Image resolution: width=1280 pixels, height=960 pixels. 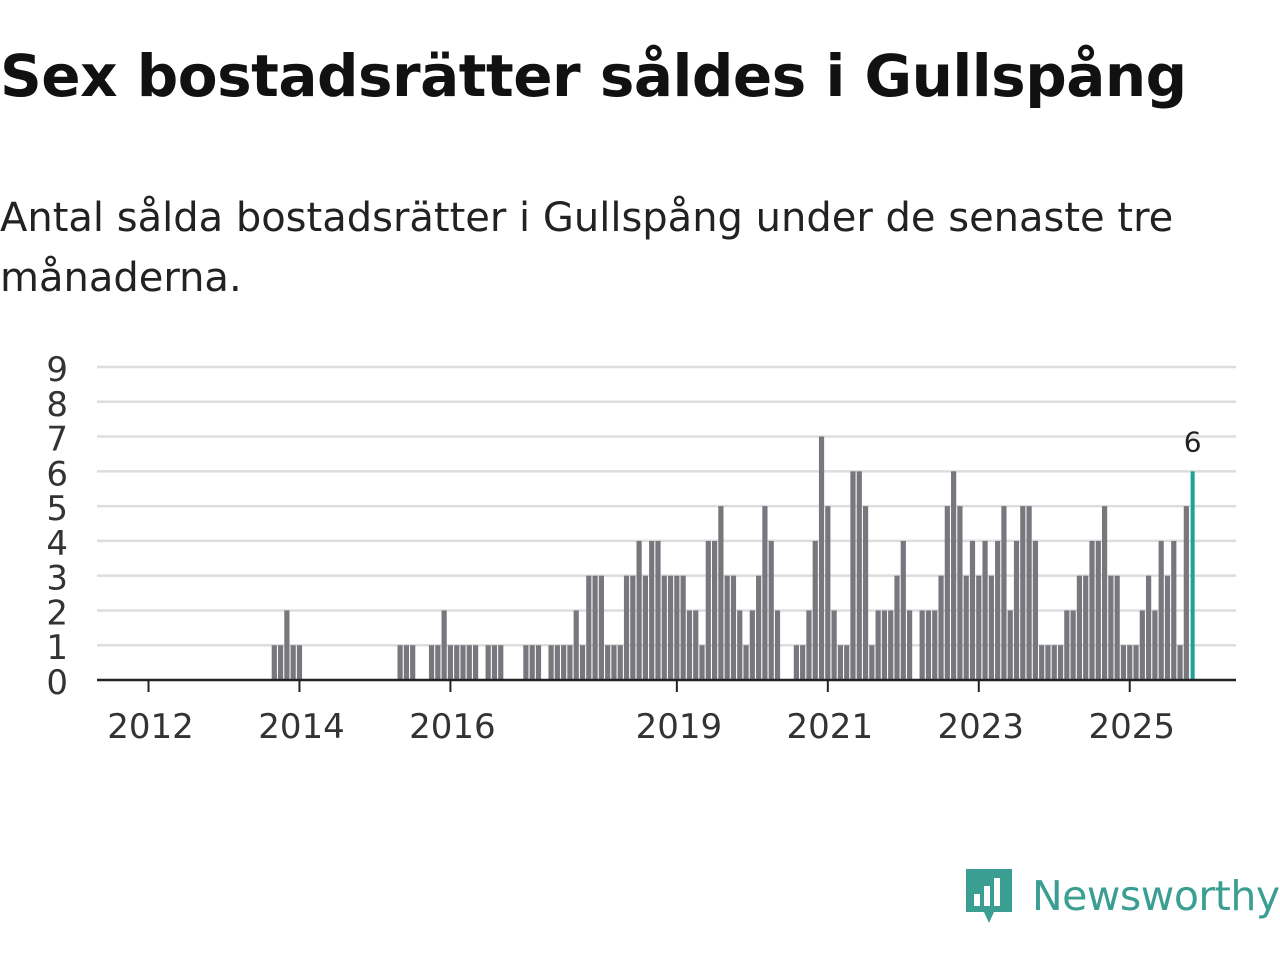 What do you see at coordinates (679, 727) in the screenshot?
I see `x-tick-label: 2019` at bounding box center [679, 727].